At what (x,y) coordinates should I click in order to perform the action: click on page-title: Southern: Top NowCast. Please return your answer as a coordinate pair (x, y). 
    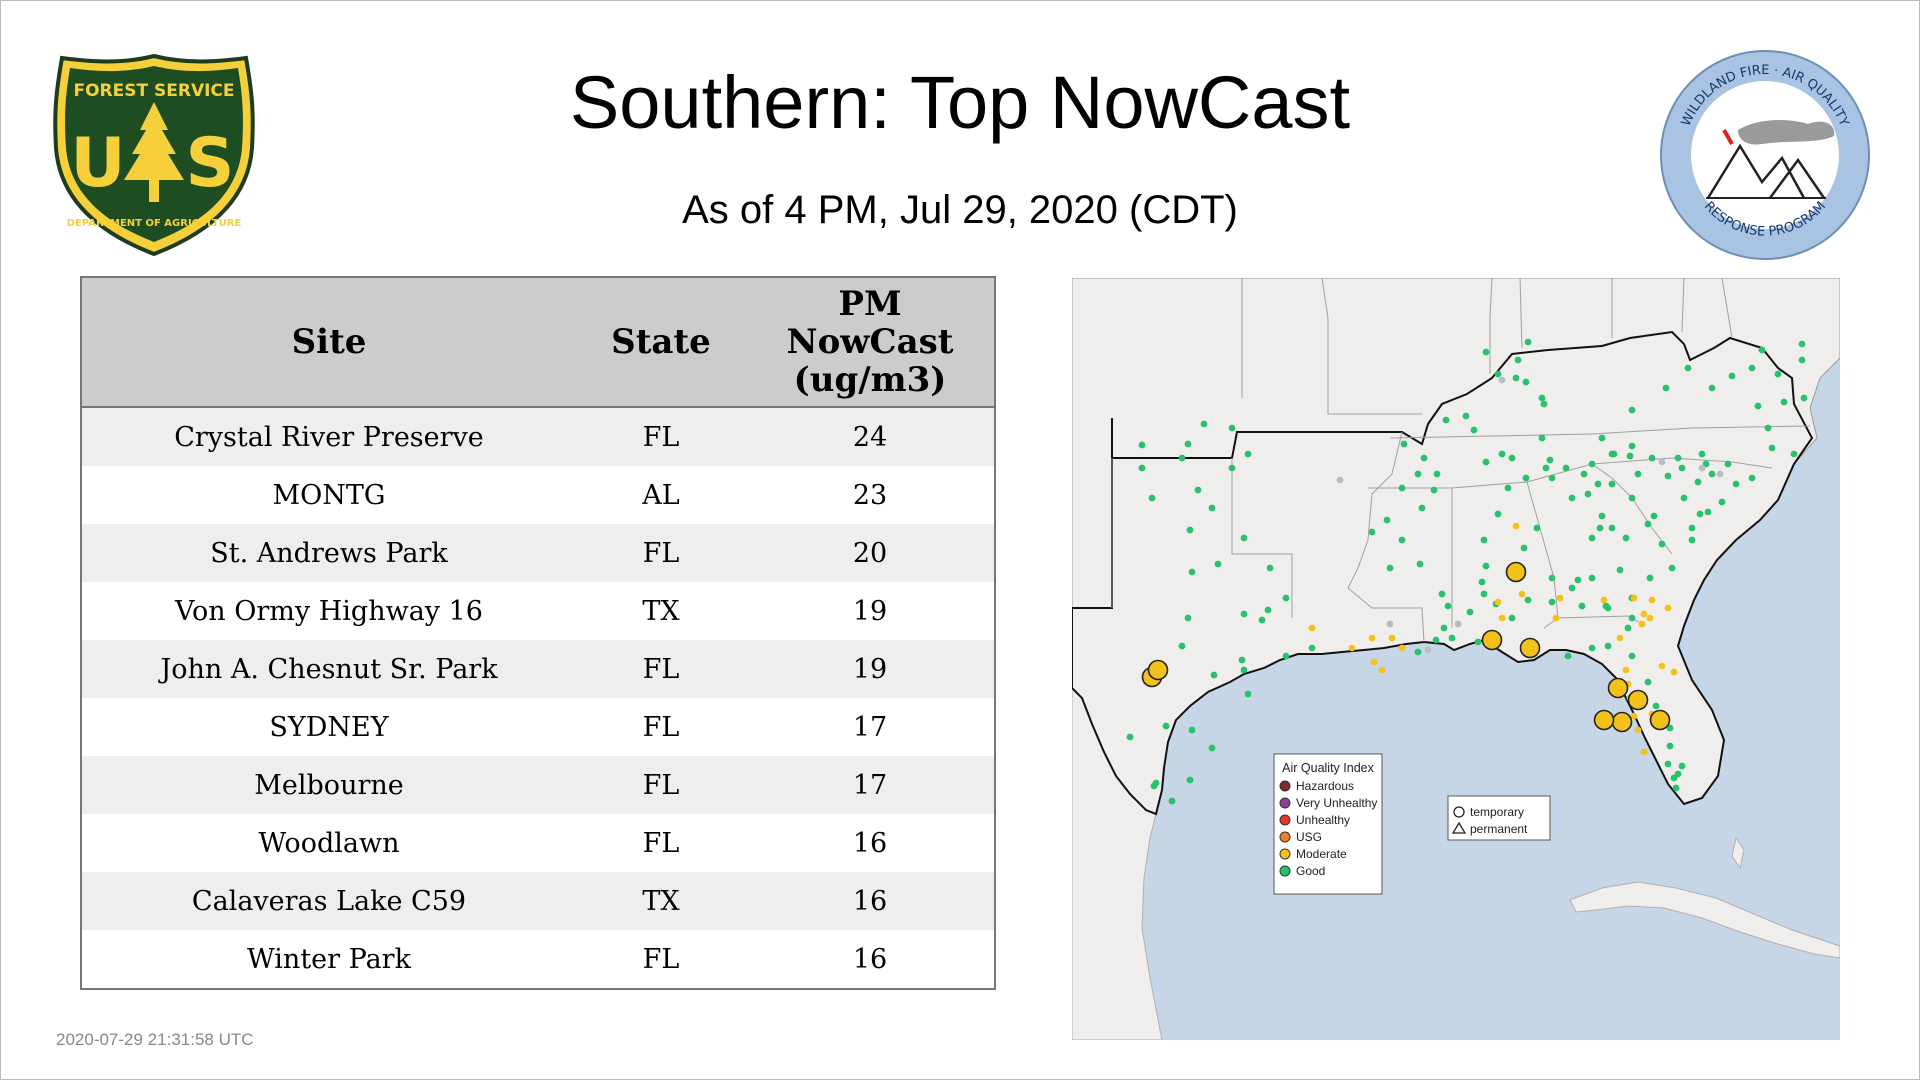
    Looking at the image, I should click on (960, 102).